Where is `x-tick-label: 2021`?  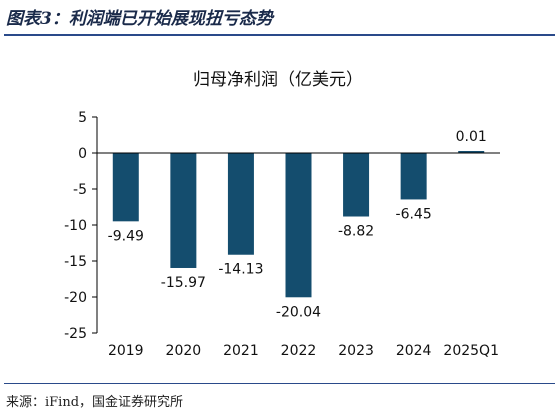
x-tick-label: 2021 is located at coordinates (241, 351).